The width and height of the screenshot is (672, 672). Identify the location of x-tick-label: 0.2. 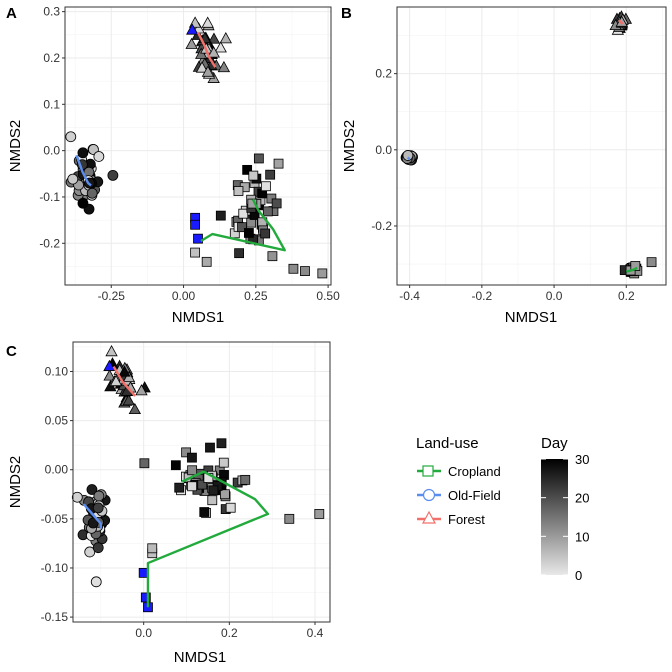
(229, 633).